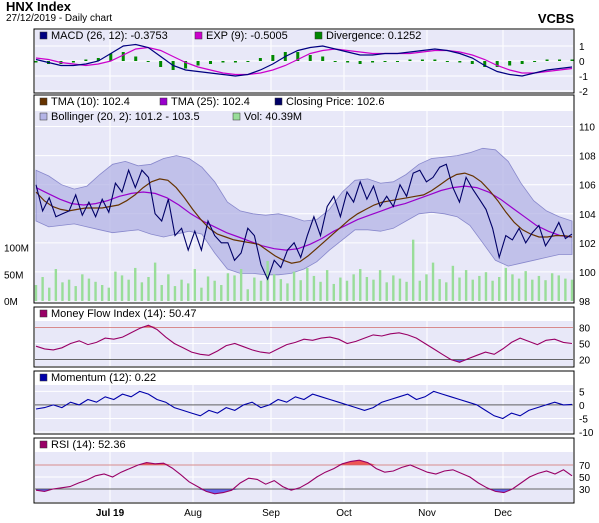  I want to click on brand-label: VCBS, so click(555, 18).